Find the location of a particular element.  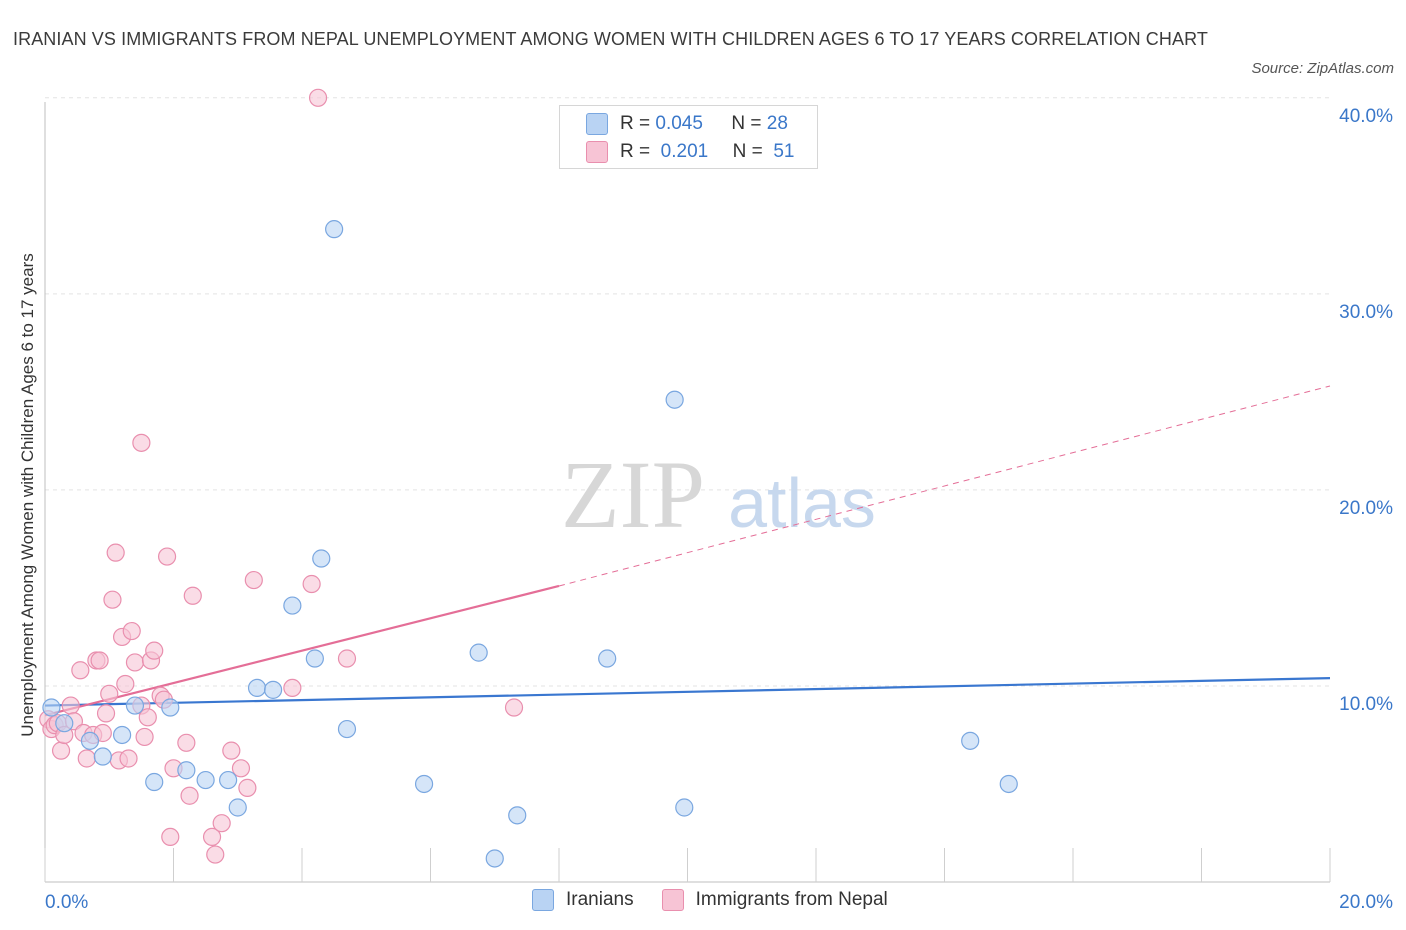

legend-r-value-nepal: 0.201 is located at coordinates (684, 151).